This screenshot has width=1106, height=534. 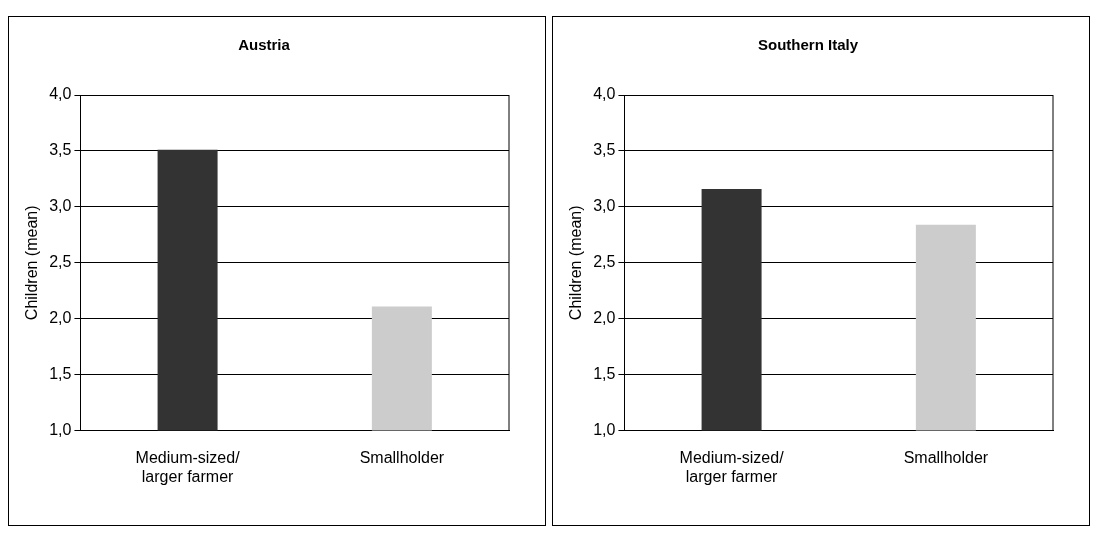 I want to click on chart-title: Southern Italy, so click(x=808, y=45).